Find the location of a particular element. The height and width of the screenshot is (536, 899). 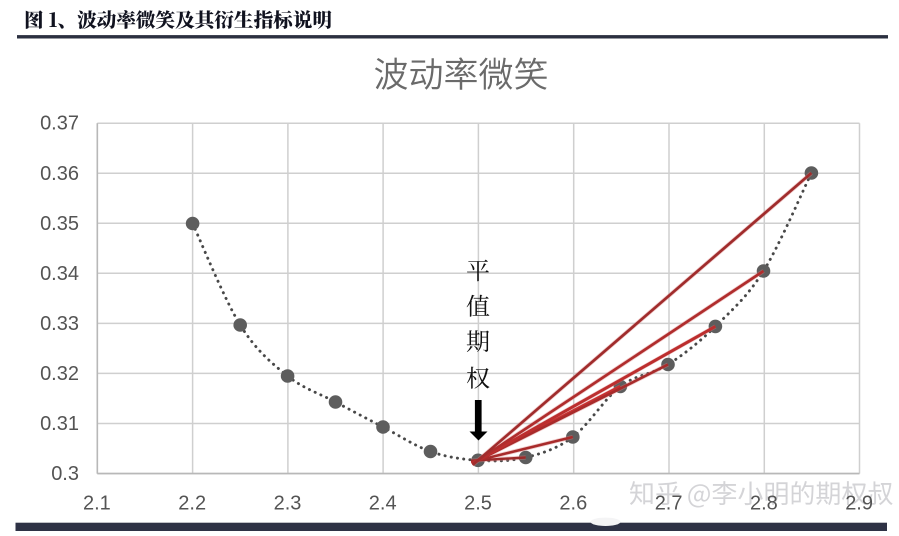

svg-text: 0.33 is located at coordinates (59, 324).